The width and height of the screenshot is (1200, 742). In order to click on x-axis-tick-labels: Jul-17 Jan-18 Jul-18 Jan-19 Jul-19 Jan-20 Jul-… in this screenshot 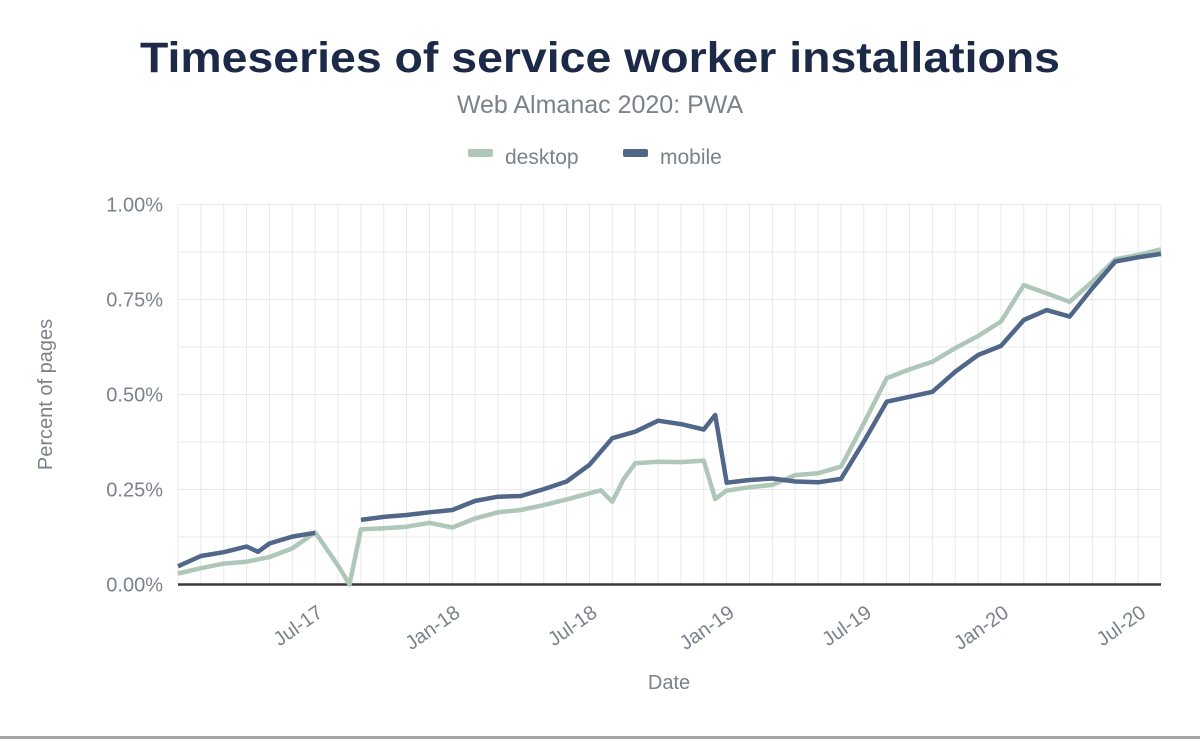, I will do `click(710, 628)`.